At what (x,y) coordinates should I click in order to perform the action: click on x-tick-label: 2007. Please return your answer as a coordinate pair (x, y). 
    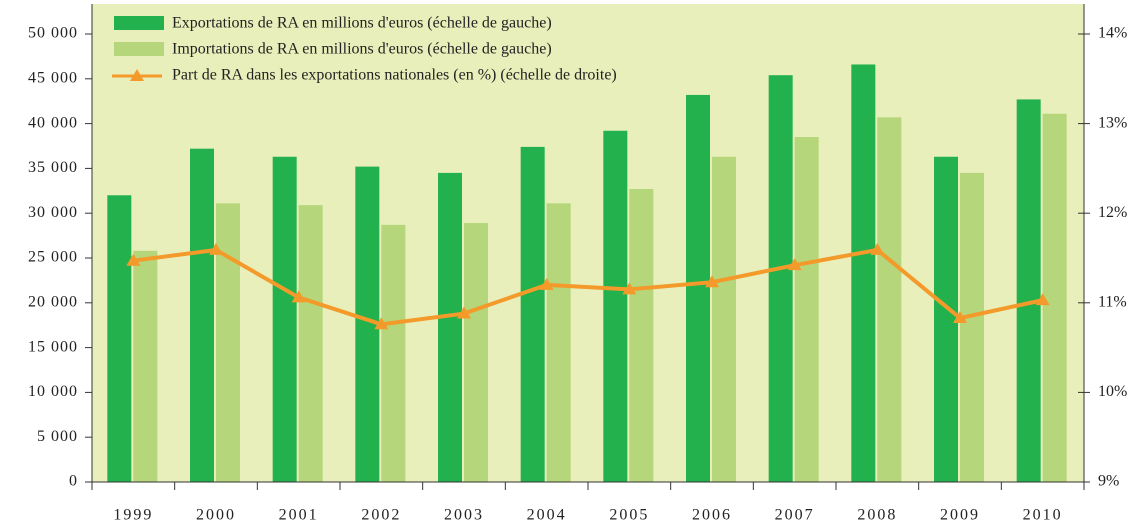
    Looking at the image, I should click on (795, 515).